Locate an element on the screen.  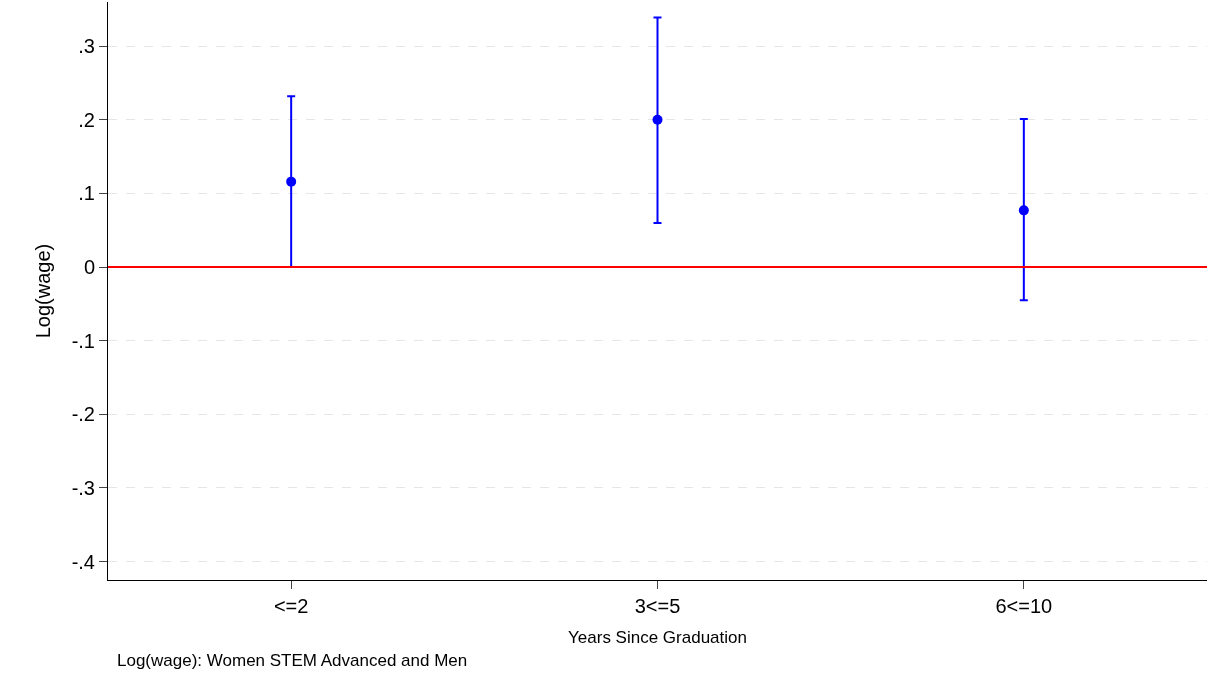
y-tick-label: -.2 is located at coordinates (83, 414).